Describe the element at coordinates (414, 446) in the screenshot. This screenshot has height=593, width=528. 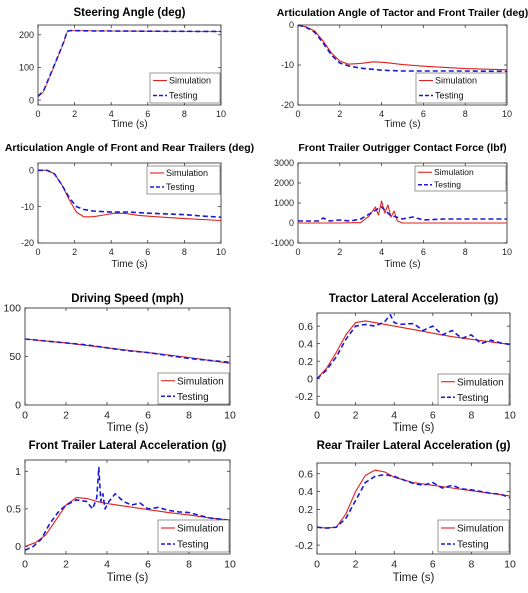
I see `chart-title: Rear Trailer Lateral Acceleration (g)` at that location.